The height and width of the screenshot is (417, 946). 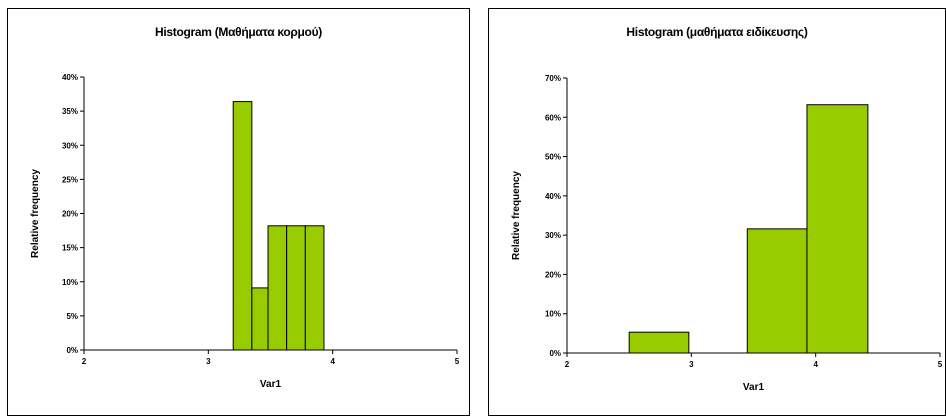 I want to click on chart-title: Histogram (Μαθήματα κορμού), so click(x=238, y=32).